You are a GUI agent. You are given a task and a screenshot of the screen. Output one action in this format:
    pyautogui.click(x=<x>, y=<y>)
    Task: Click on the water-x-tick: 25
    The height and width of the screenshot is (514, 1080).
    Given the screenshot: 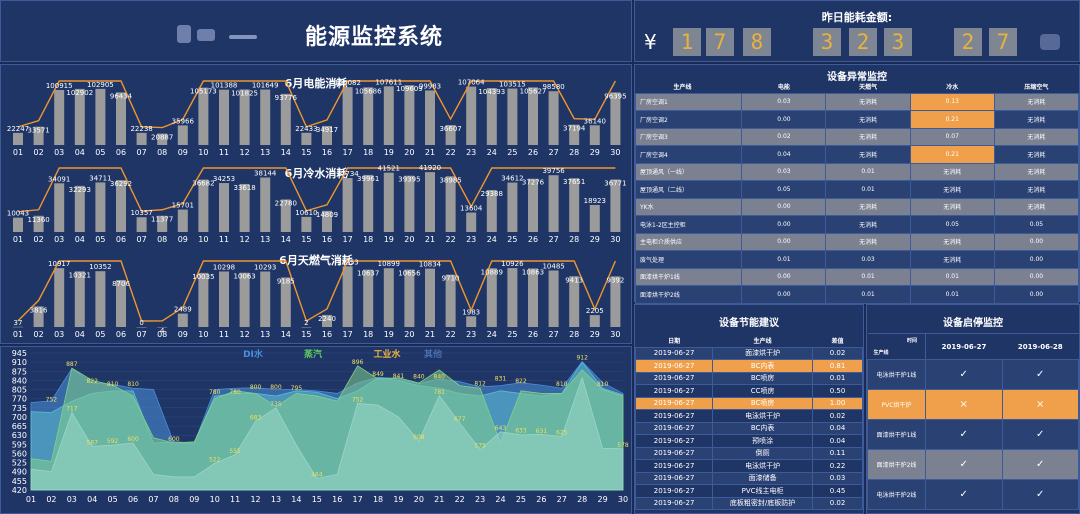 What is the action you would take?
    pyautogui.click(x=512, y=239)
    